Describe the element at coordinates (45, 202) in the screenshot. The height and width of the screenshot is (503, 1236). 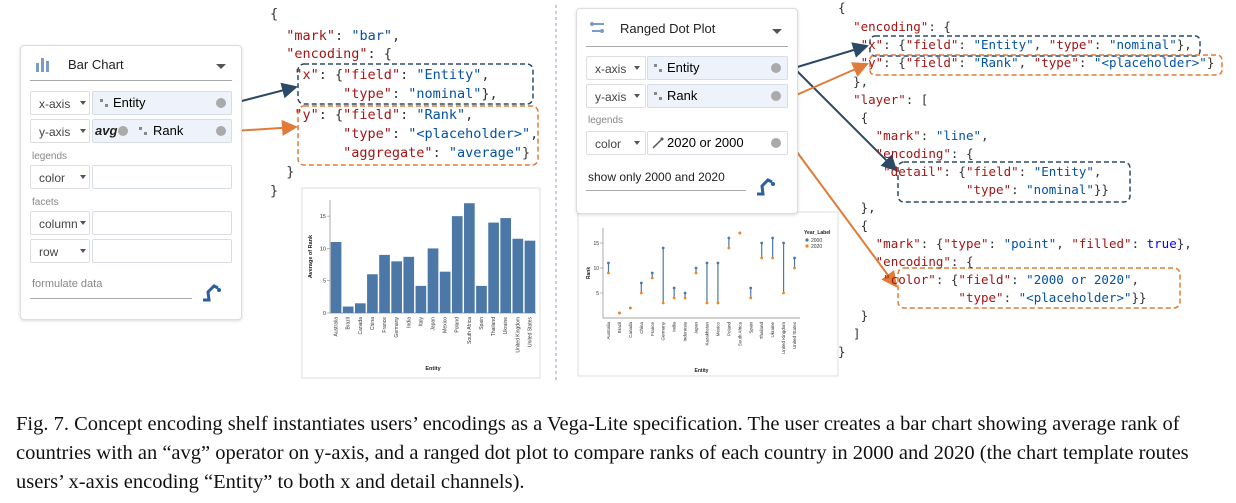
I see `section-label: facets` at that location.